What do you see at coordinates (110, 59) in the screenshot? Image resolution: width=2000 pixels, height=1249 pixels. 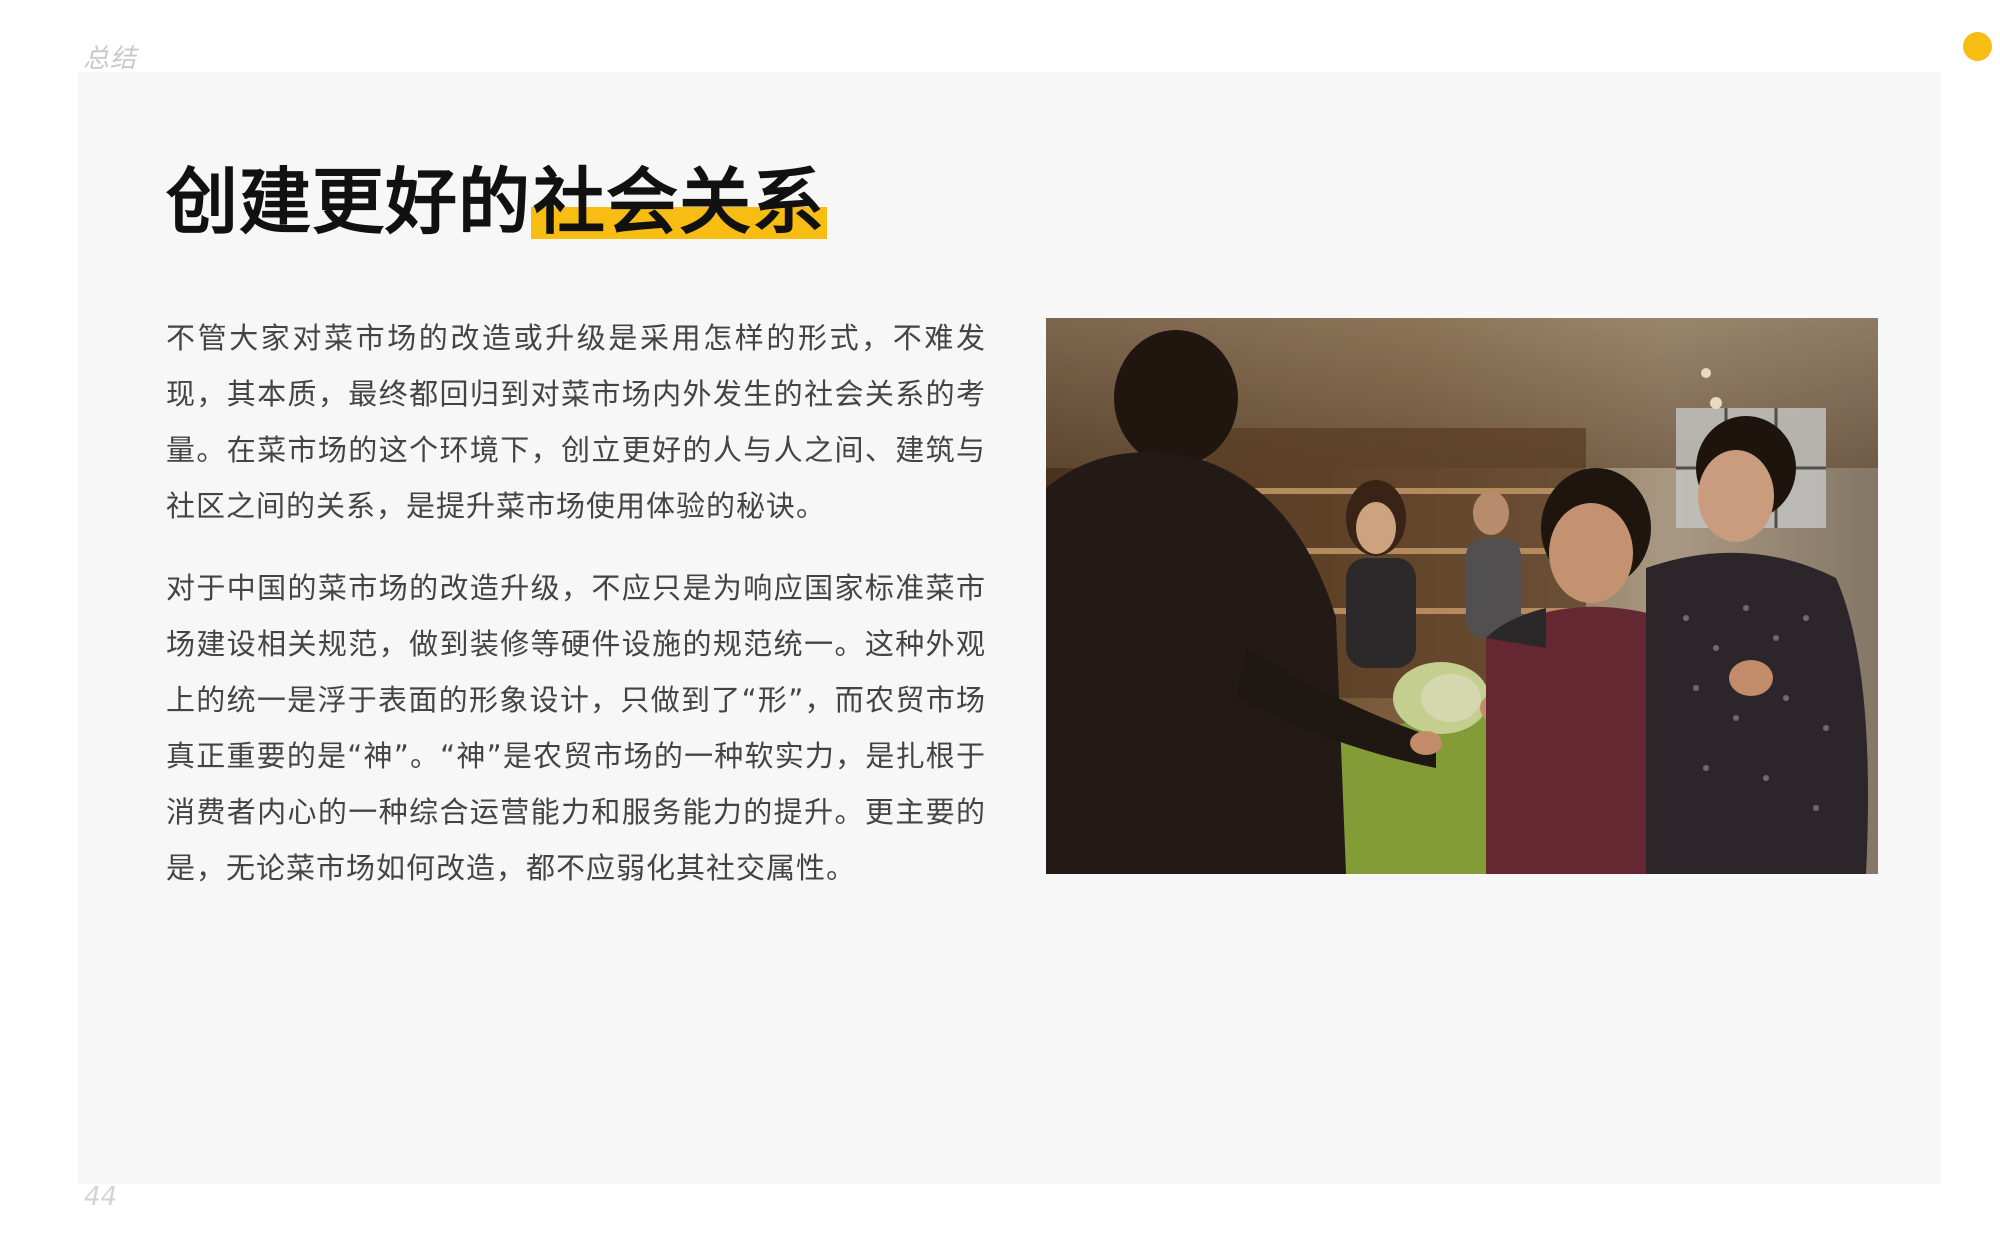 I see `section-label: 总结` at bounding box center [110, 59].